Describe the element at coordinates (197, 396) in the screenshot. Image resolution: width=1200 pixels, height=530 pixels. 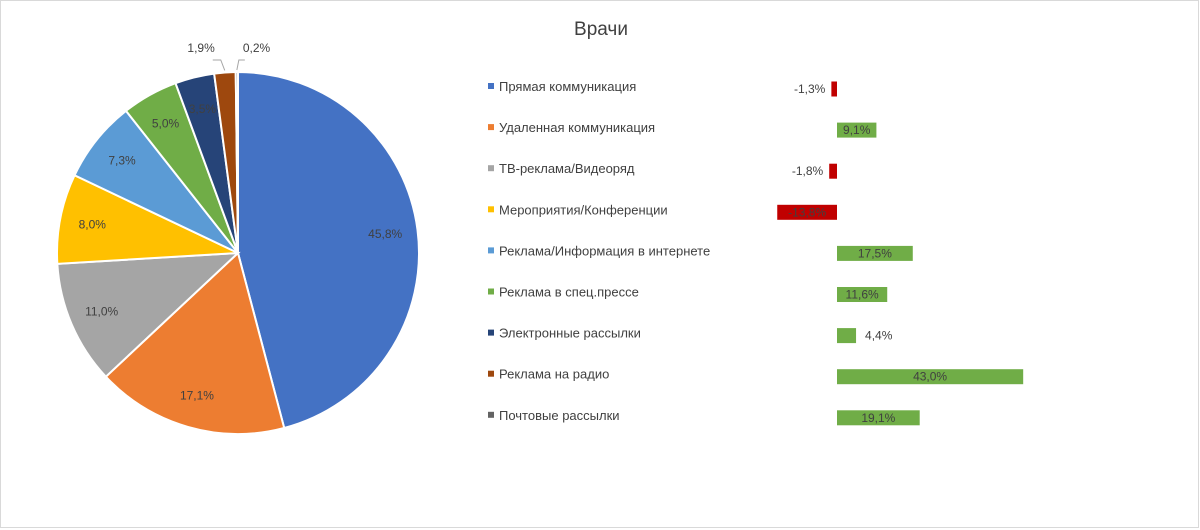
I see `pie-data-label: 17,1%` at that location.